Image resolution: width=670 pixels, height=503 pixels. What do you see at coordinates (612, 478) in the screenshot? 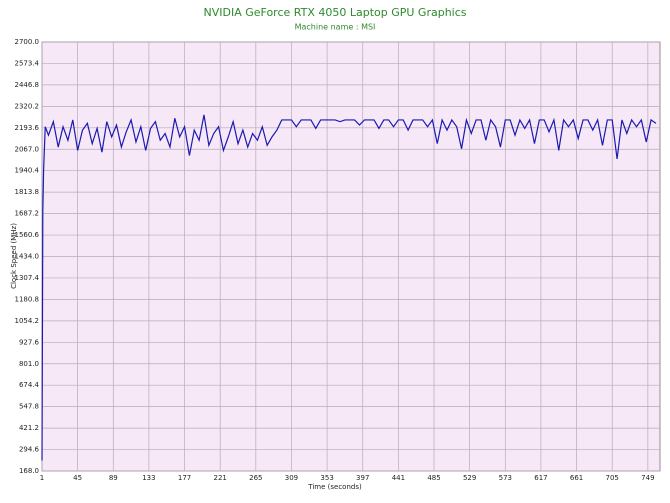
I see `x-tick-label: 705` at bounding box center [612, 478].